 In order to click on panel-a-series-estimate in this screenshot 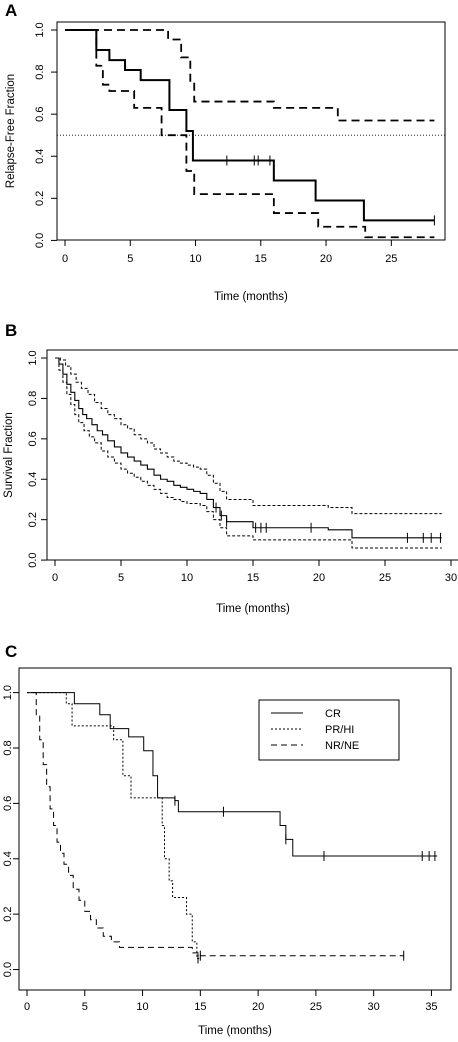, I will do `click(250, 125)`.